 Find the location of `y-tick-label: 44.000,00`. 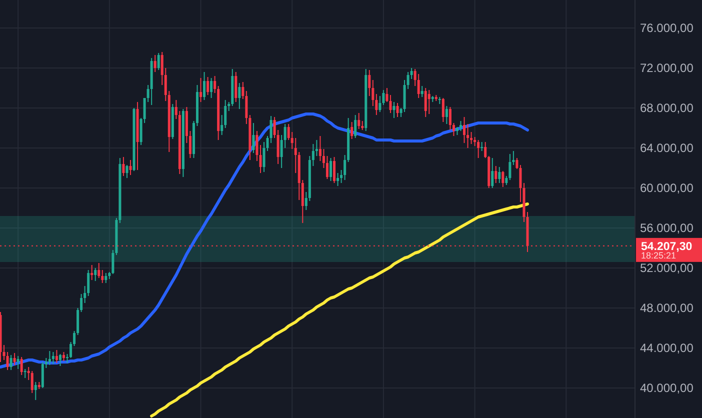

y-tick-label: 44.000,00 is located at coordinates (667, 348).